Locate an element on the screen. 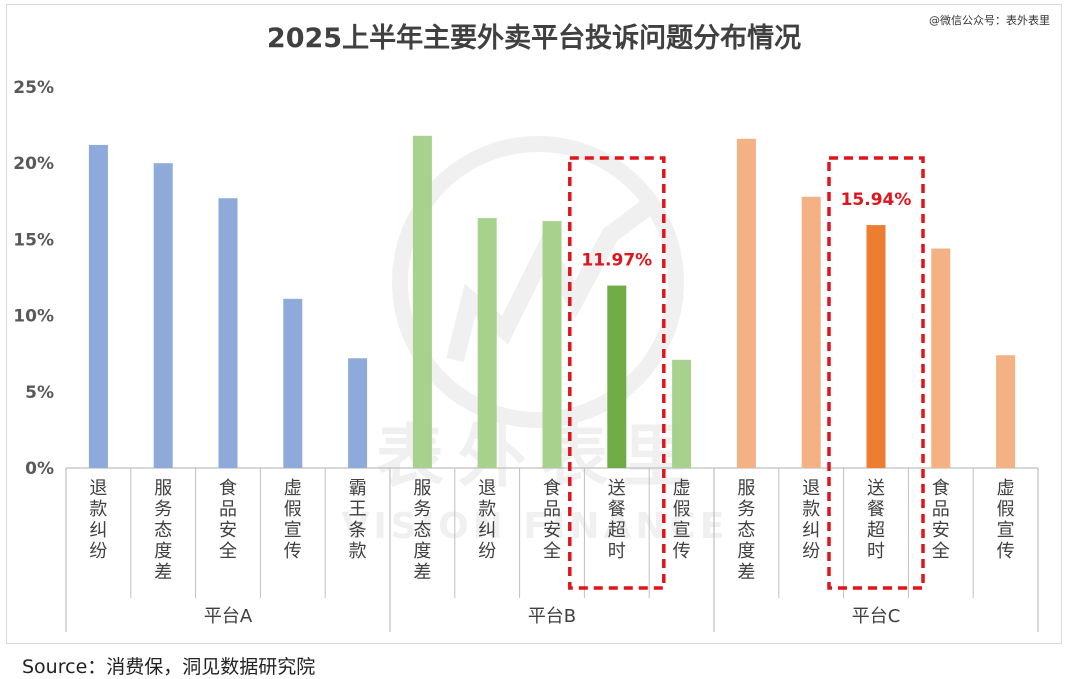  group-label: 平台A is located at coordinates (228, 616).